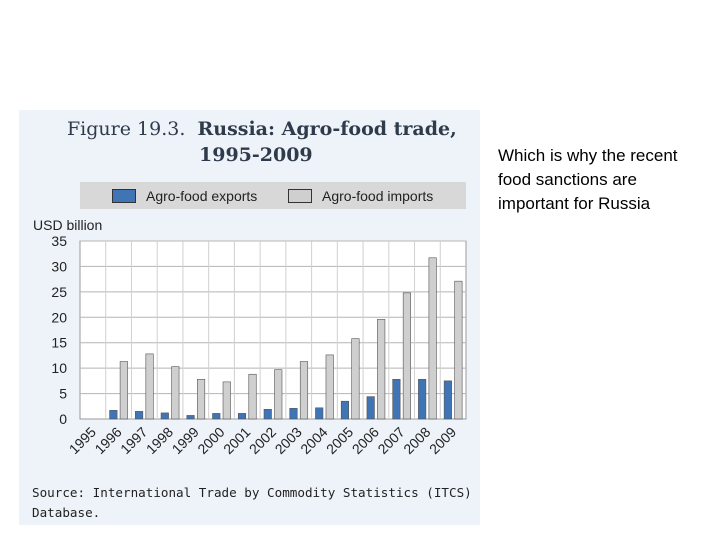 The width and height of the screenshot is (720, 540). Describe the element at coordinates (416, 440) in the screenshot. I see `x-tick-label: 2008` at that location.